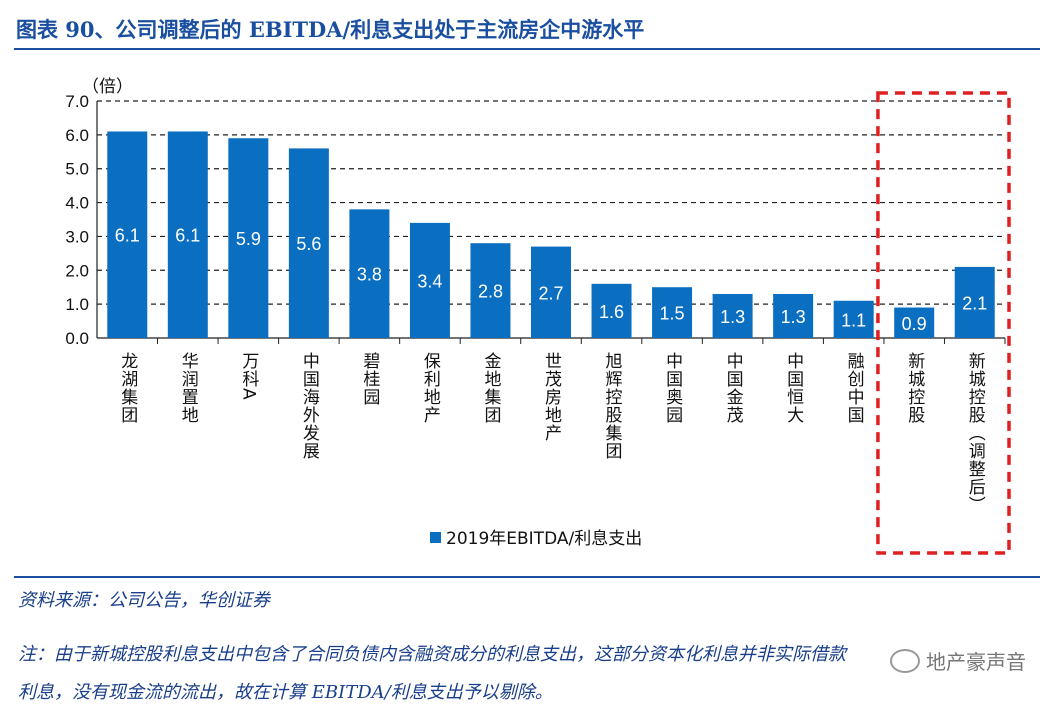 The width and height of the screenshot is (1056, 709). What do you see at coordinates (854, 388) in the screenshot?
I see `x-tick-label: 融创中国` at bounding box center [854, 388].